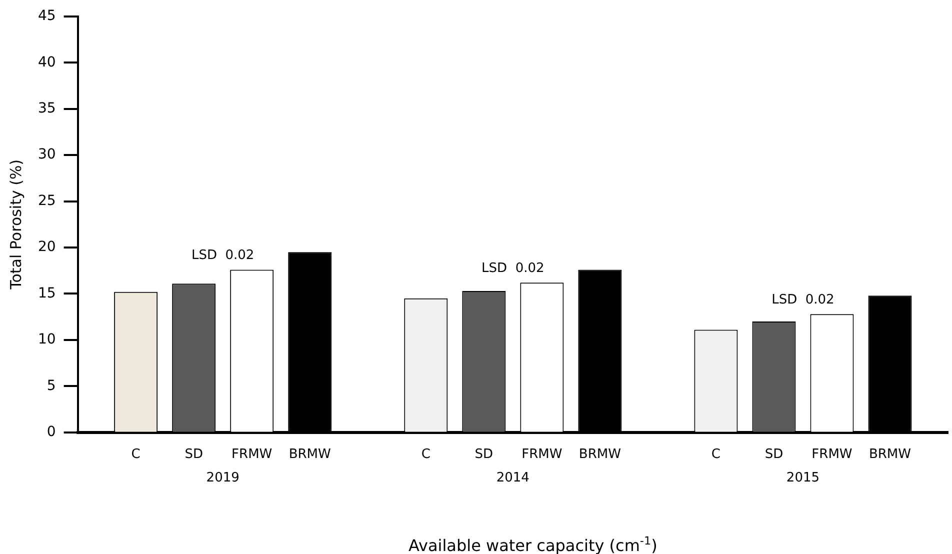 This screenshot has height=554, width=952. Describe the element at coordinates (47, 16) in the screenshot. I see `y-tick-label: 45` at that location.